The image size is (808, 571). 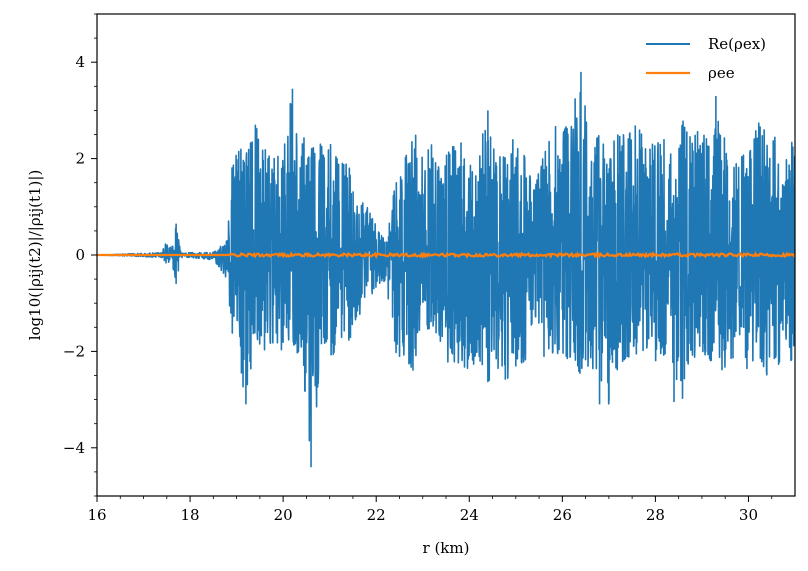 I want to click on legend-label: Re(ρex), so click(x=737, y=44).